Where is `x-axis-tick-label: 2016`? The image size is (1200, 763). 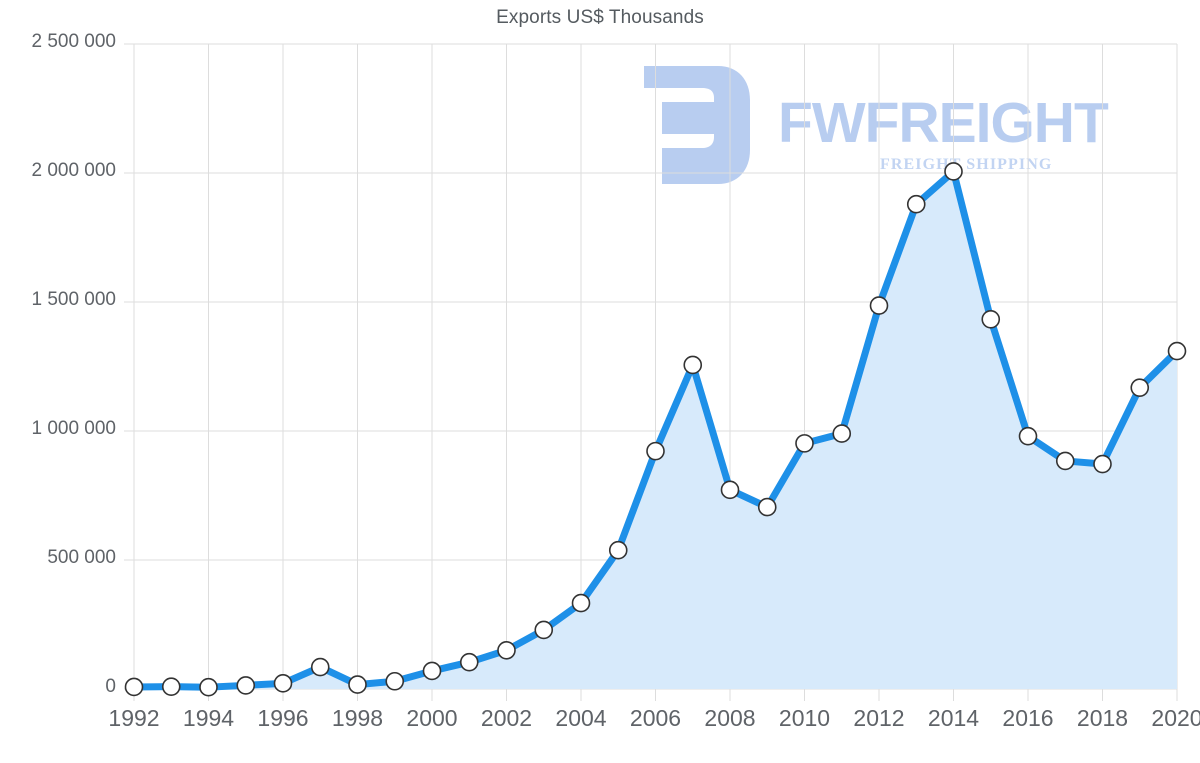 x-axis-tick-label: 2016 is located at coordinates (1028, 718).